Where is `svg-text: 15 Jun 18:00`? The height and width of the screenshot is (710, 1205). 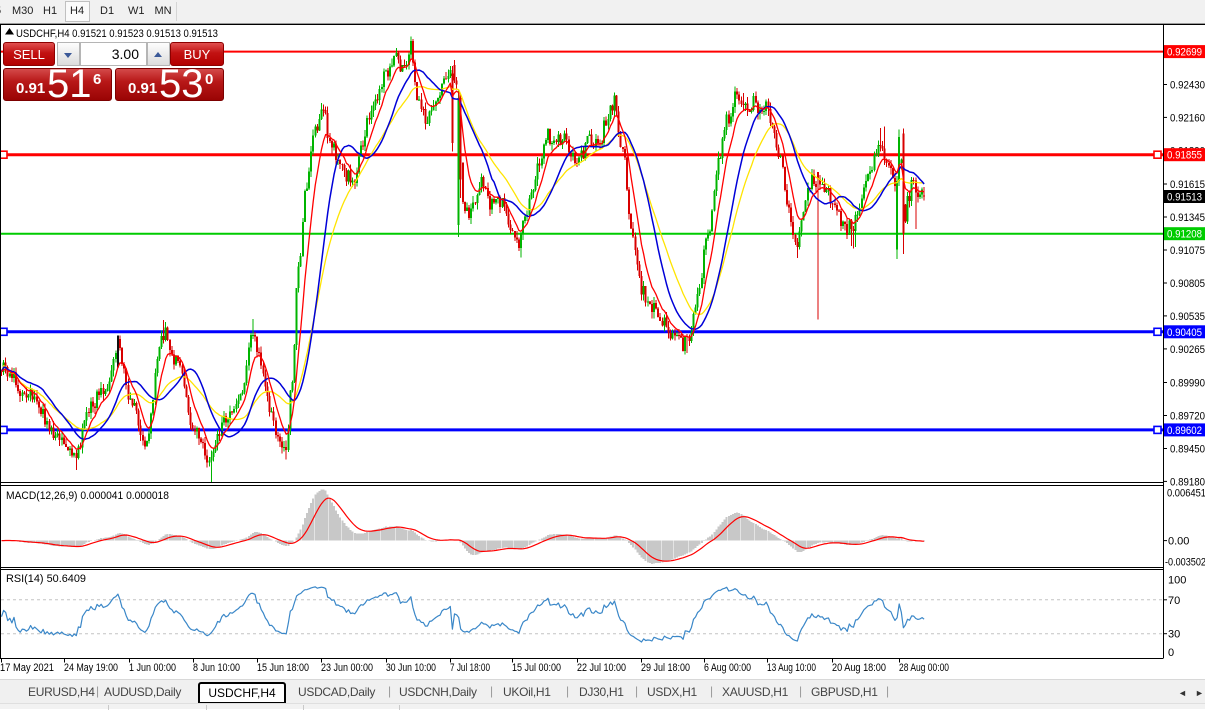 svg-text: 15 Jun 18:00 is located at coordinates (283, 668).